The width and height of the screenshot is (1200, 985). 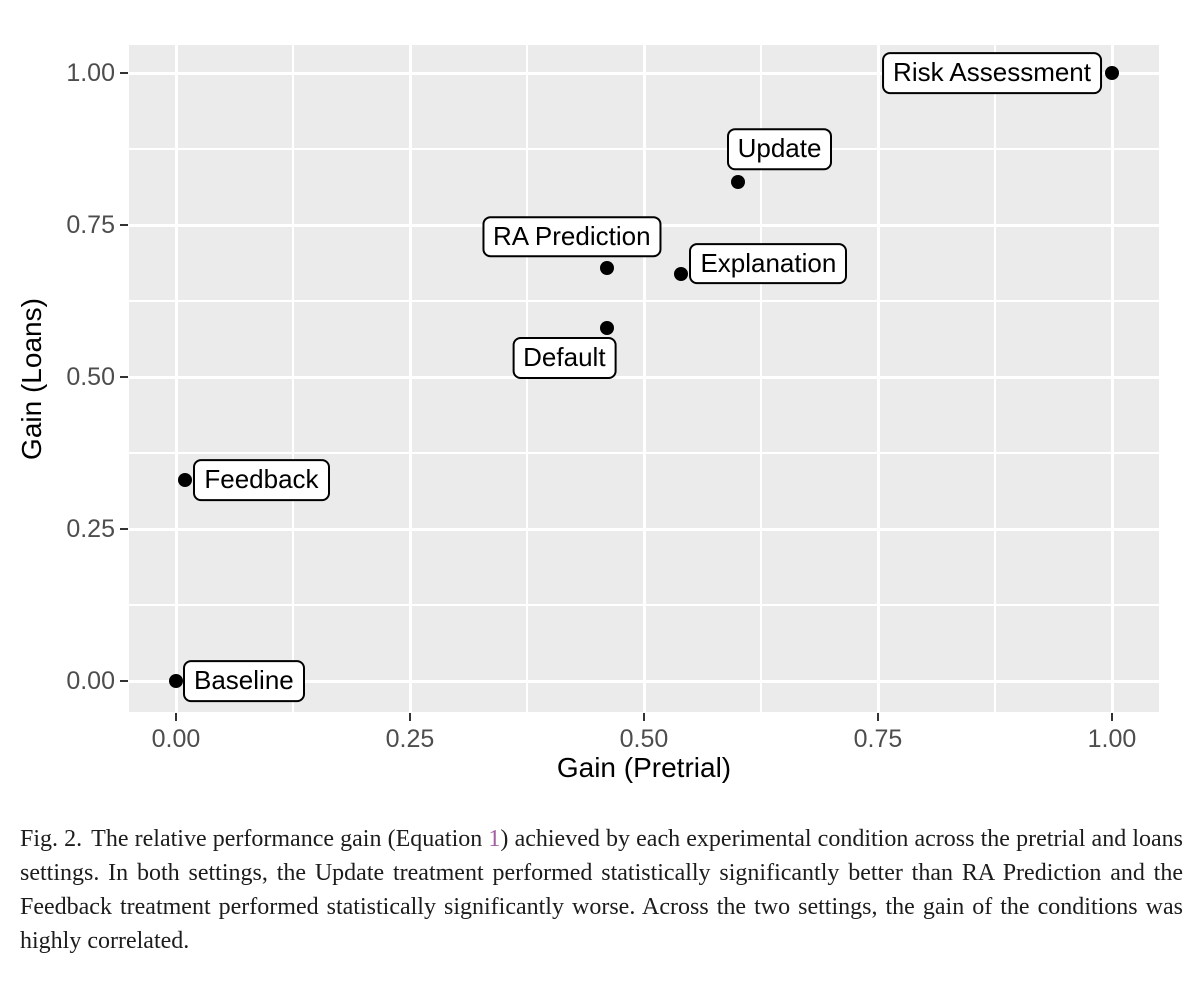 I want to click on data-point-feedback, so click(x=185, y=480).